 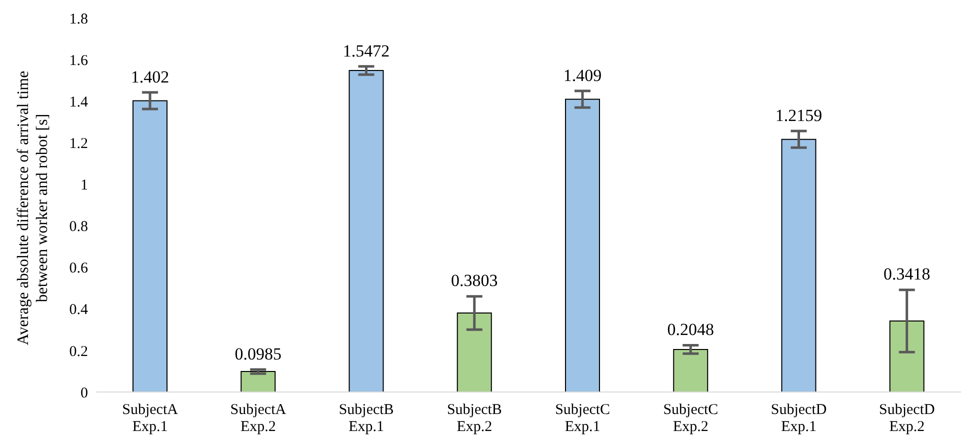 What do you see at coordinates (78, 268) in the screenshot?
I see `y-tick-label: 0.6` at bounding box center [78, 268].